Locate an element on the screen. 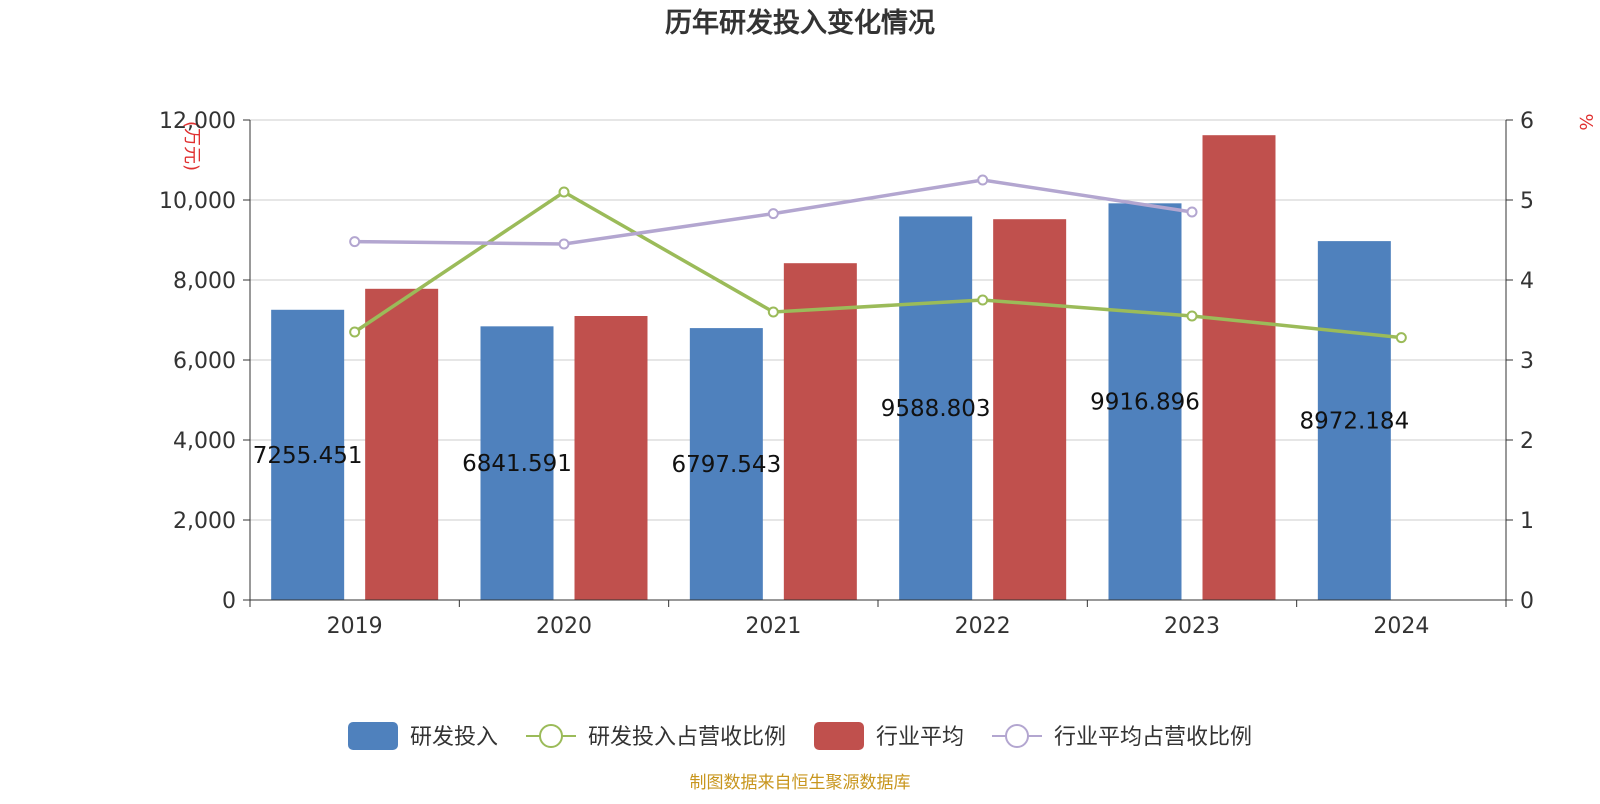  line-layer is located at coordinates (878, 259).